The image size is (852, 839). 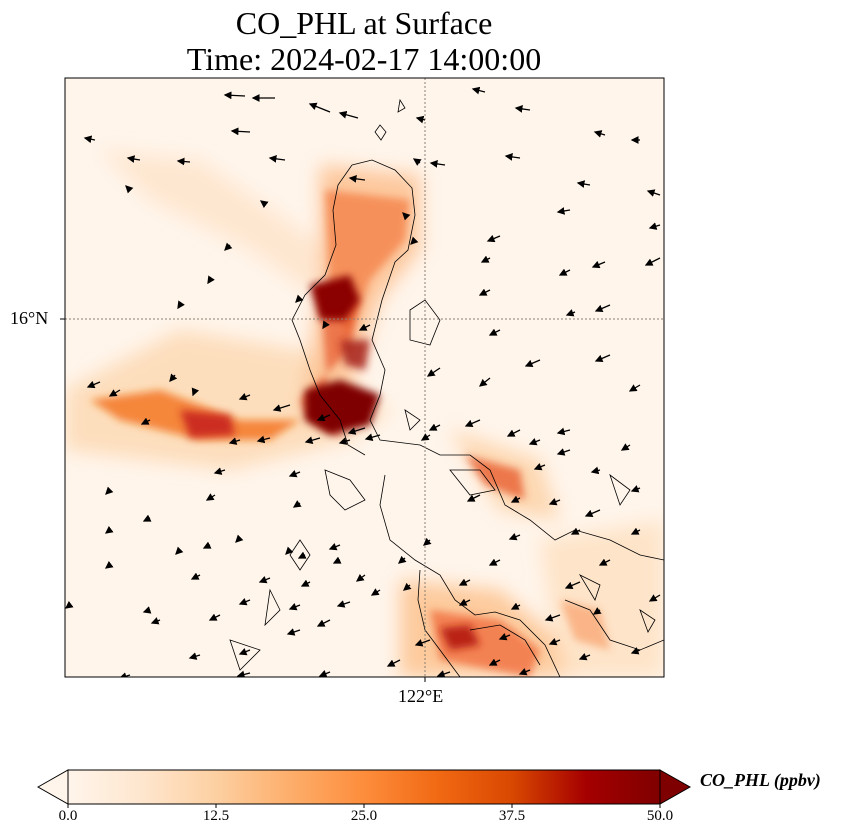 What do you see at coordinates (364, 816) in the screenshot?
I see `colorbar-tick-label: 25.0` at bounding box center [364, 816].